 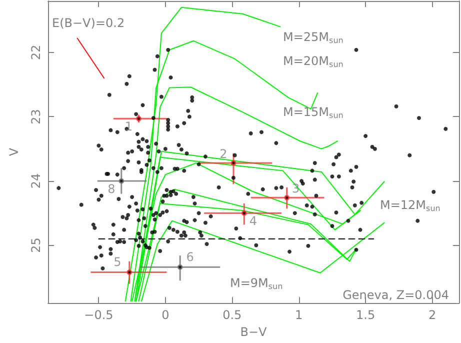 I want to click on annotation: 3, so click(x=296, y=189).